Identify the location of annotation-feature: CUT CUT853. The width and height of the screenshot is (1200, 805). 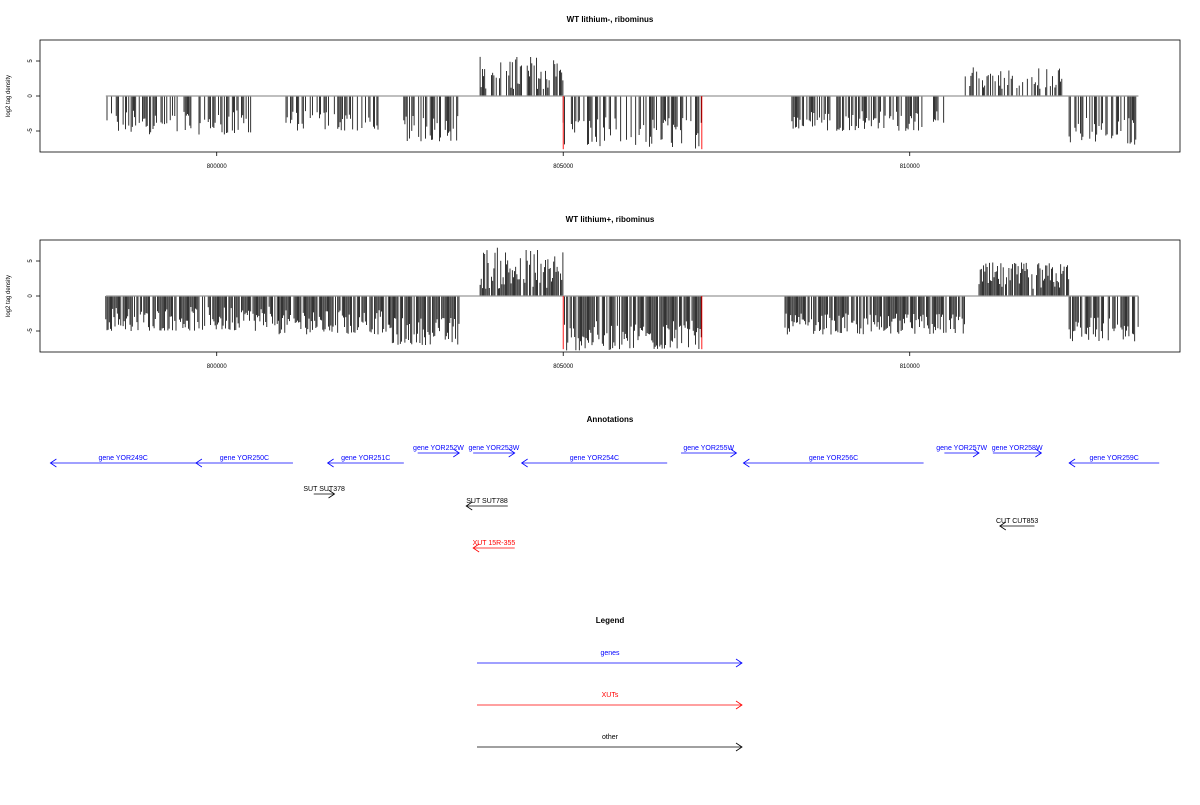
(1017, 524).